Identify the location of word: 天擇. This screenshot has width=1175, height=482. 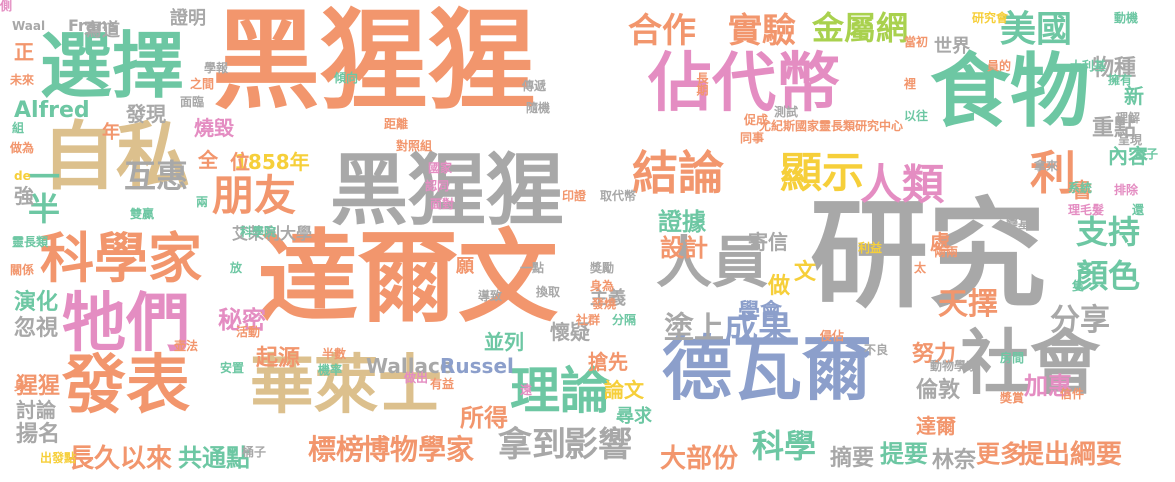
(968, 304).